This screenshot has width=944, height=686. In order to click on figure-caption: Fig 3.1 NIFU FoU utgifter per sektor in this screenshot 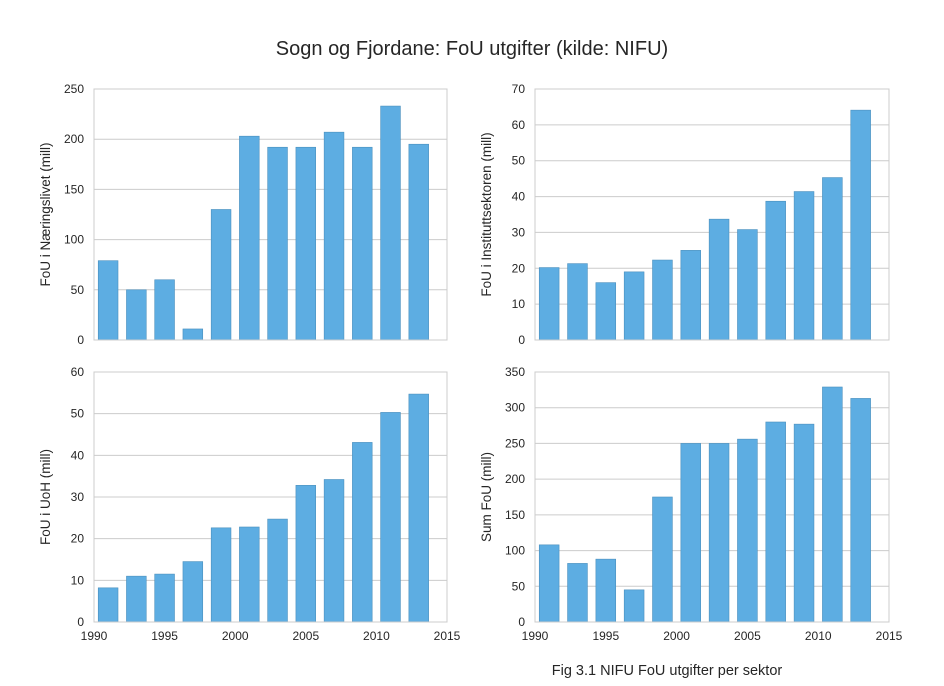, I will do `click(667, 671)`.